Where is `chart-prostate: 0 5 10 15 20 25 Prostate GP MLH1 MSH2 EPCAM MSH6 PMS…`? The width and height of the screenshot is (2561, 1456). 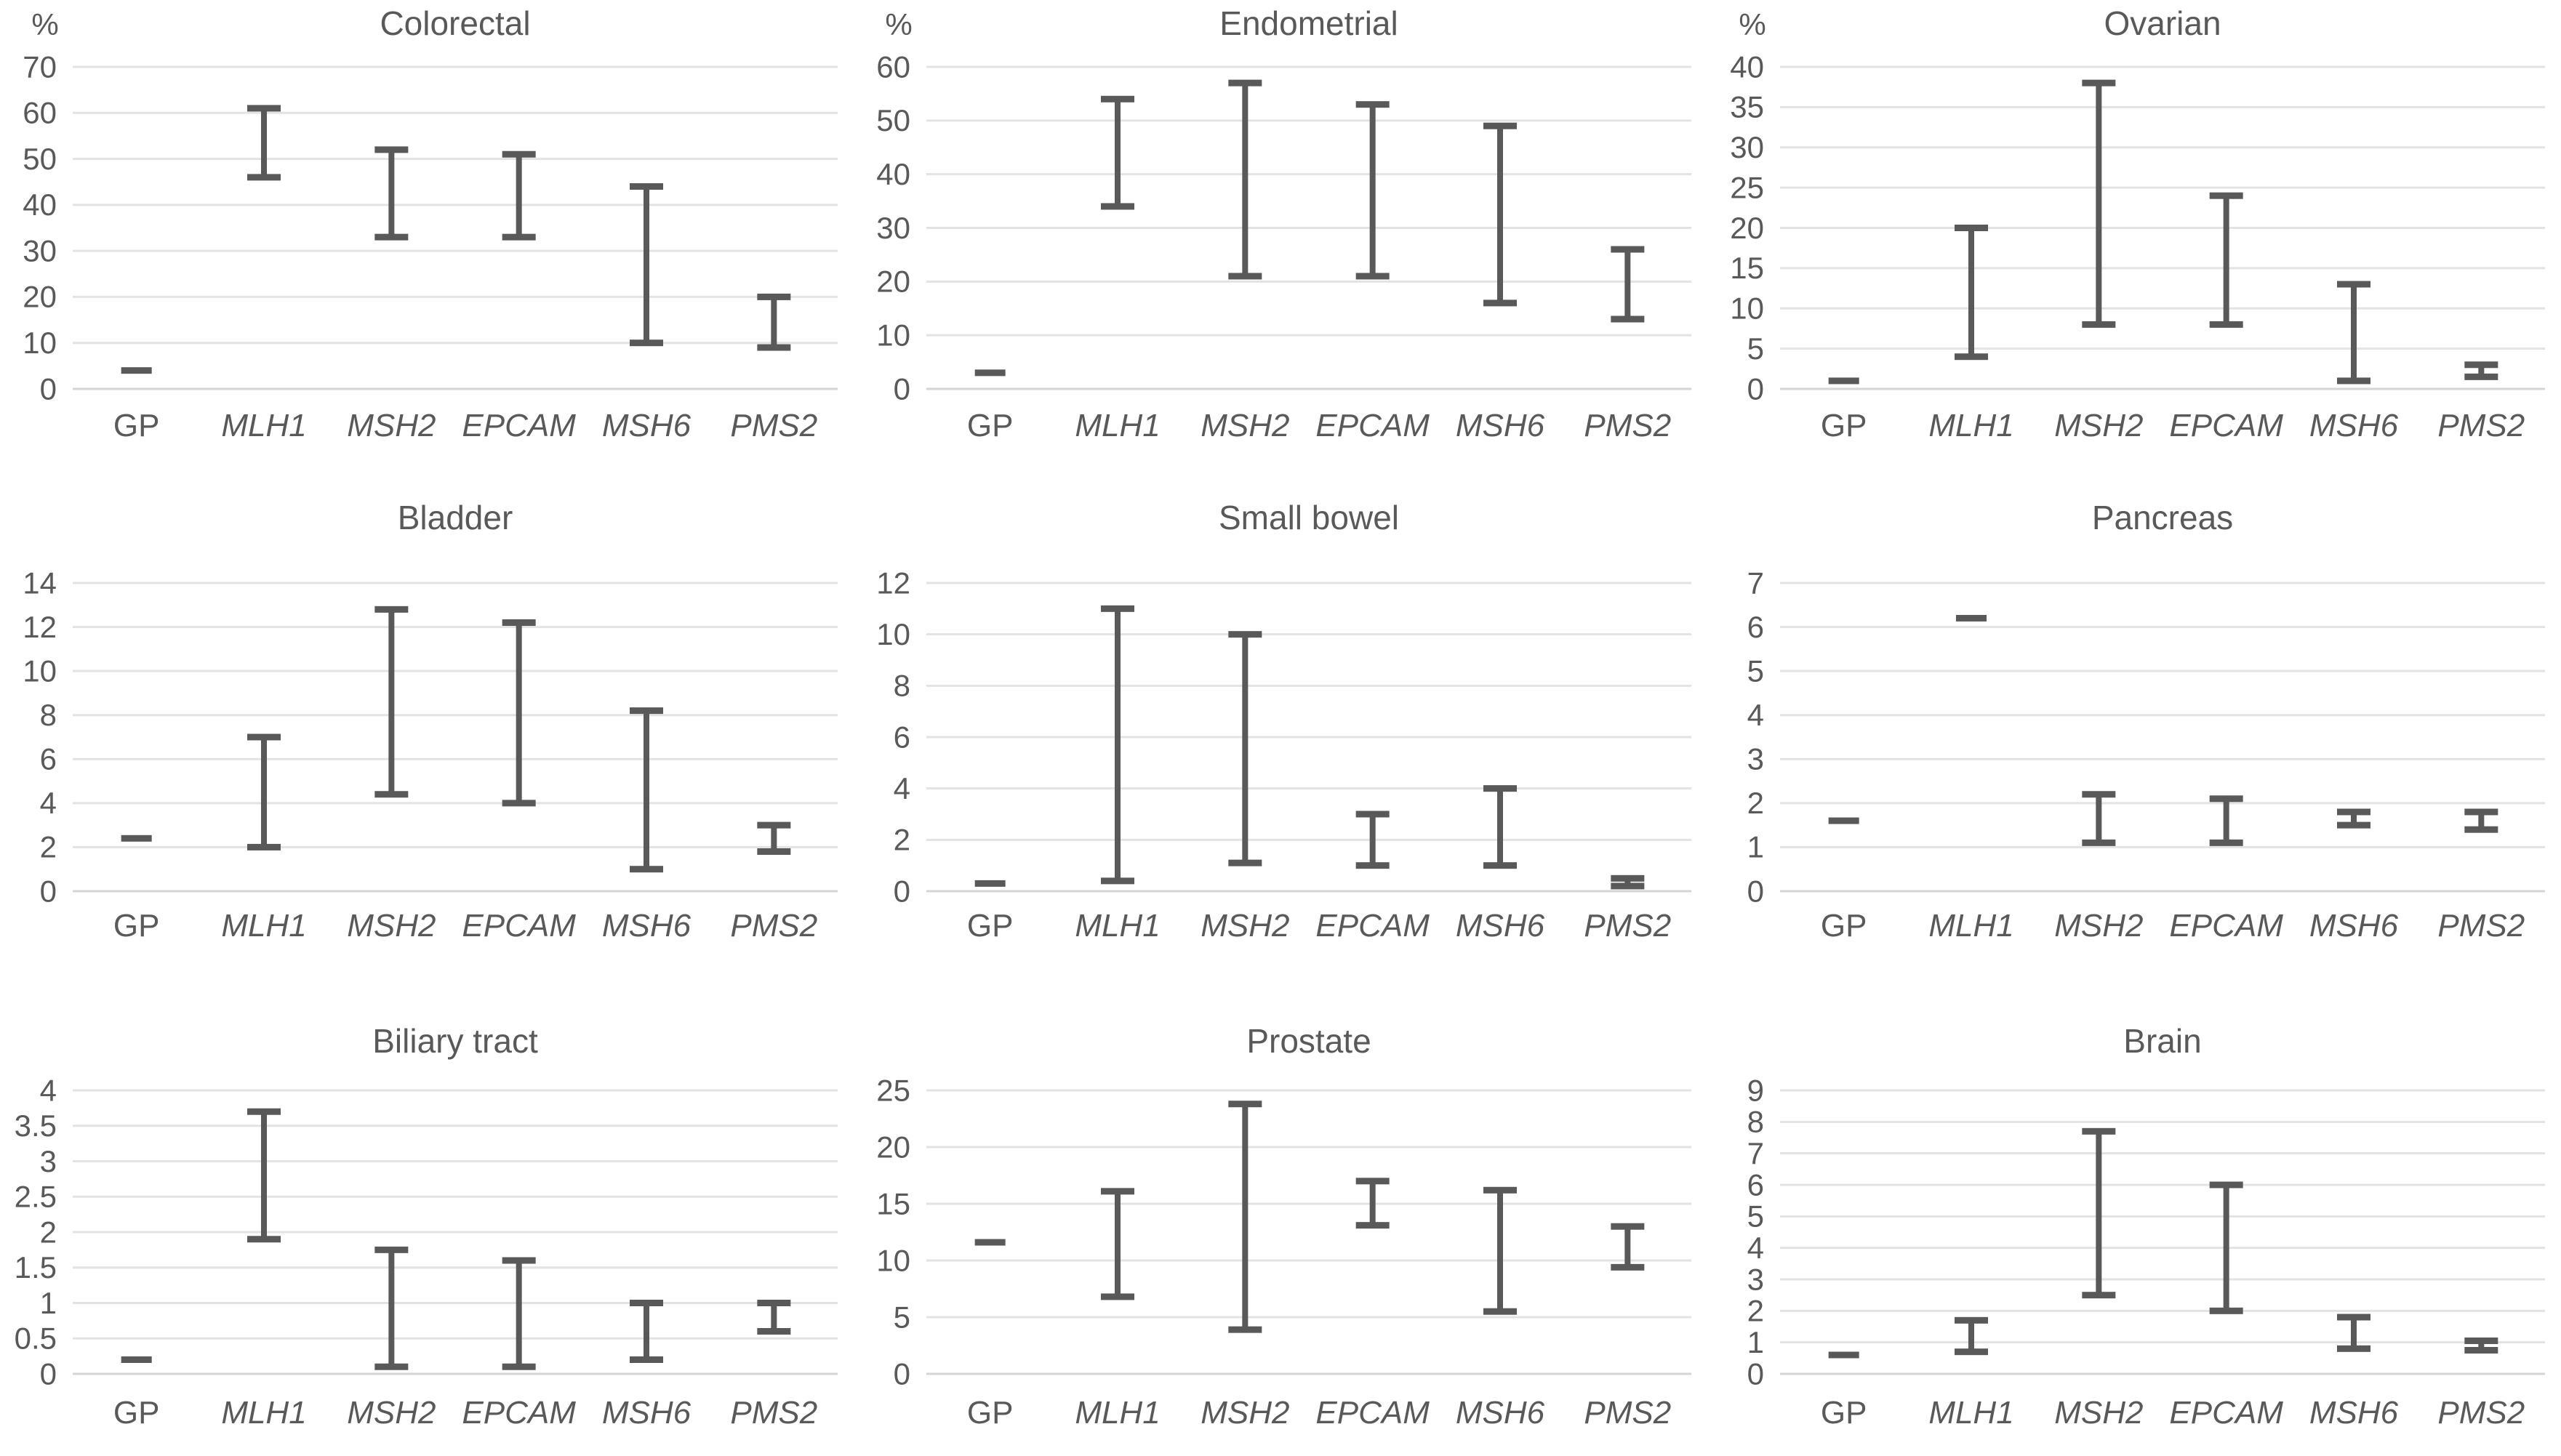
chart-prostate: 0 5 10 15 20 25 Prostate GP MLH1 MSH2 EPCAM MSH6 PMS… is located at coordinates (1283, 1226).